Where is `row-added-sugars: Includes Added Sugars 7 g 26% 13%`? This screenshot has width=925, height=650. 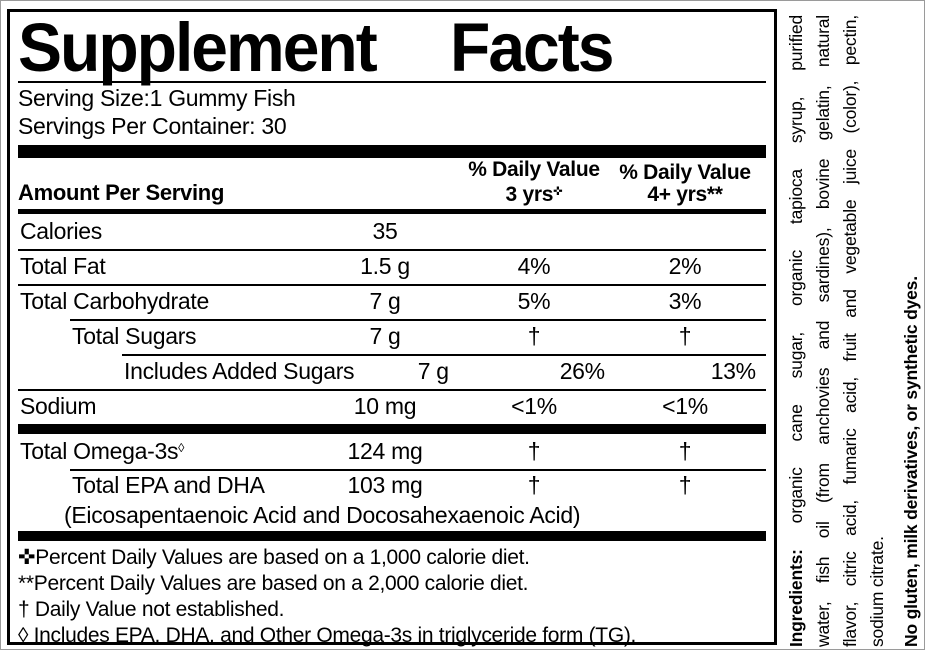
row-added-sugars: Includes Added Sugars 7 g 26% 13% is located at coordinates (392, 371).